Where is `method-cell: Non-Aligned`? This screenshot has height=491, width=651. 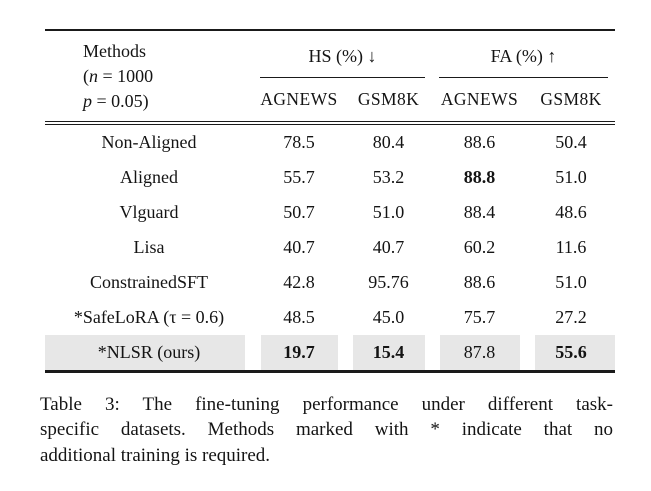
method-cell: Non-Aligned is located at coordinates (149, 142).